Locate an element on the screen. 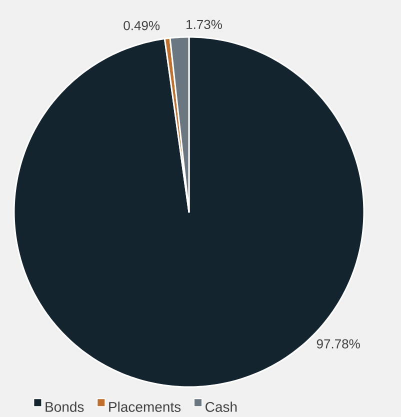 The height and width of the screenshot is (417, 401). data-label: 0.49% is located at coordinates (142, 25).